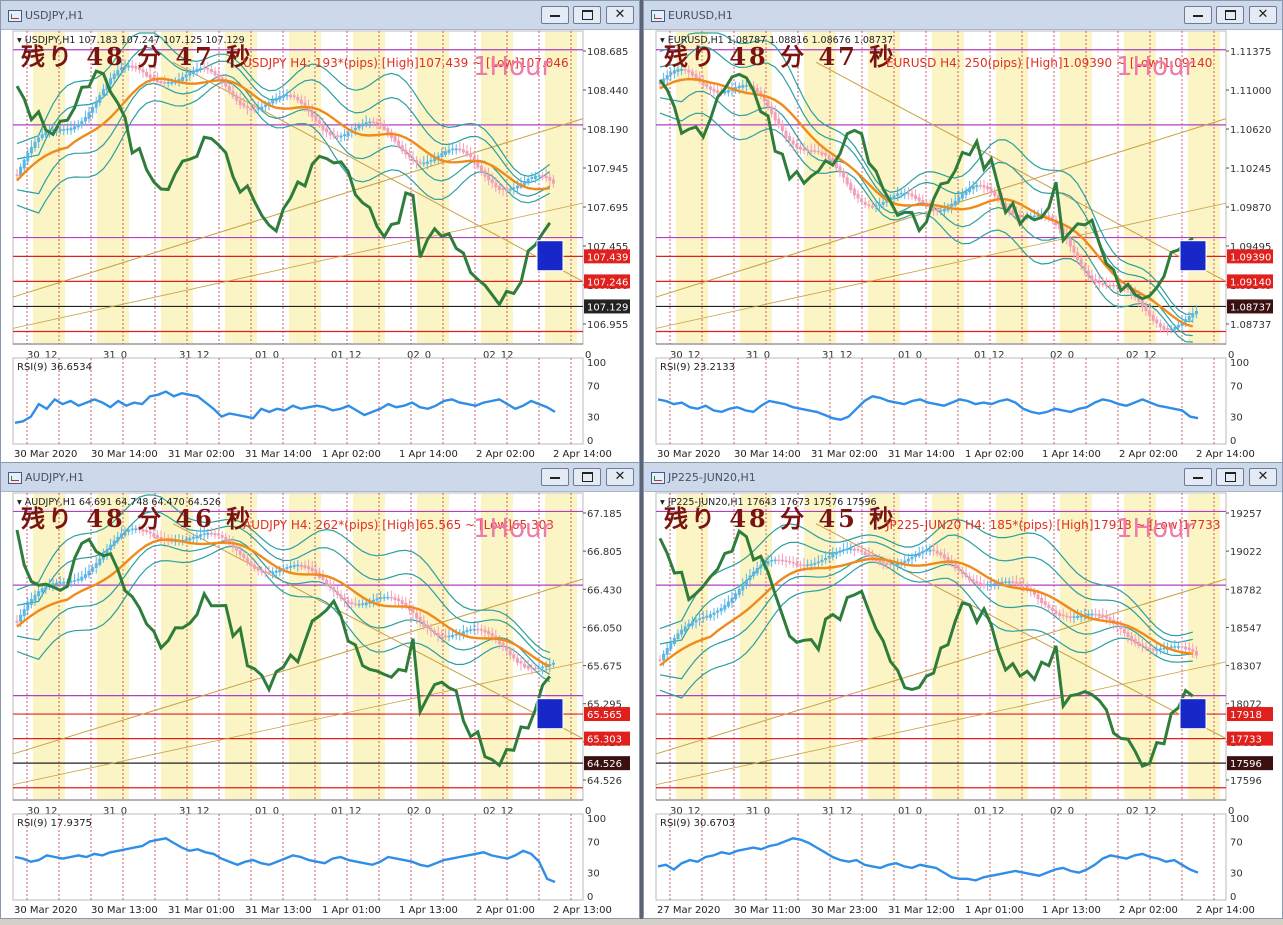 Image resolution: width=1283 pixels, height=925 pixels. Describe the element at coordinates (926, 648) in the screenshot. I see `oscillator-line` at that location.